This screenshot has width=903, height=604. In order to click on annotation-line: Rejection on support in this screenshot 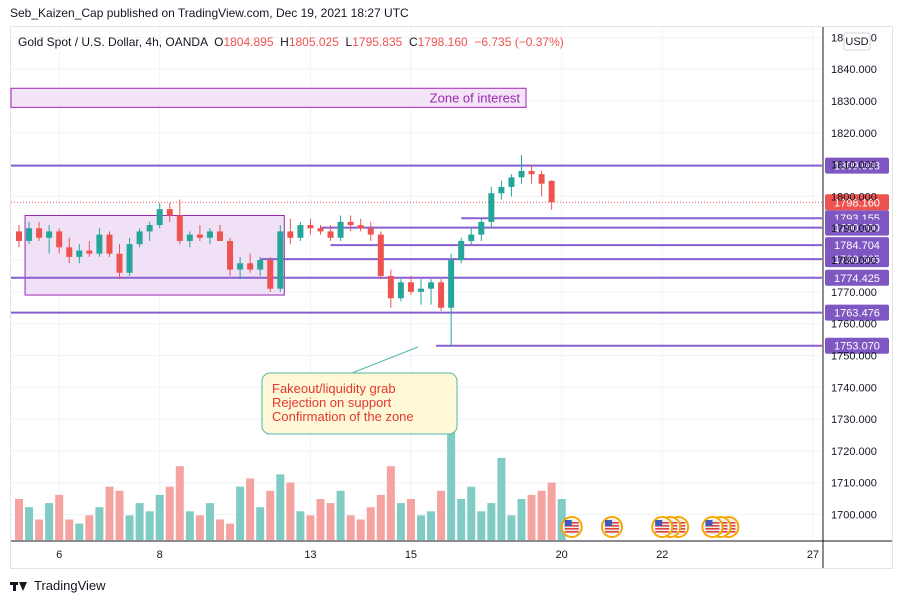, I will do `click(332, 402)`.